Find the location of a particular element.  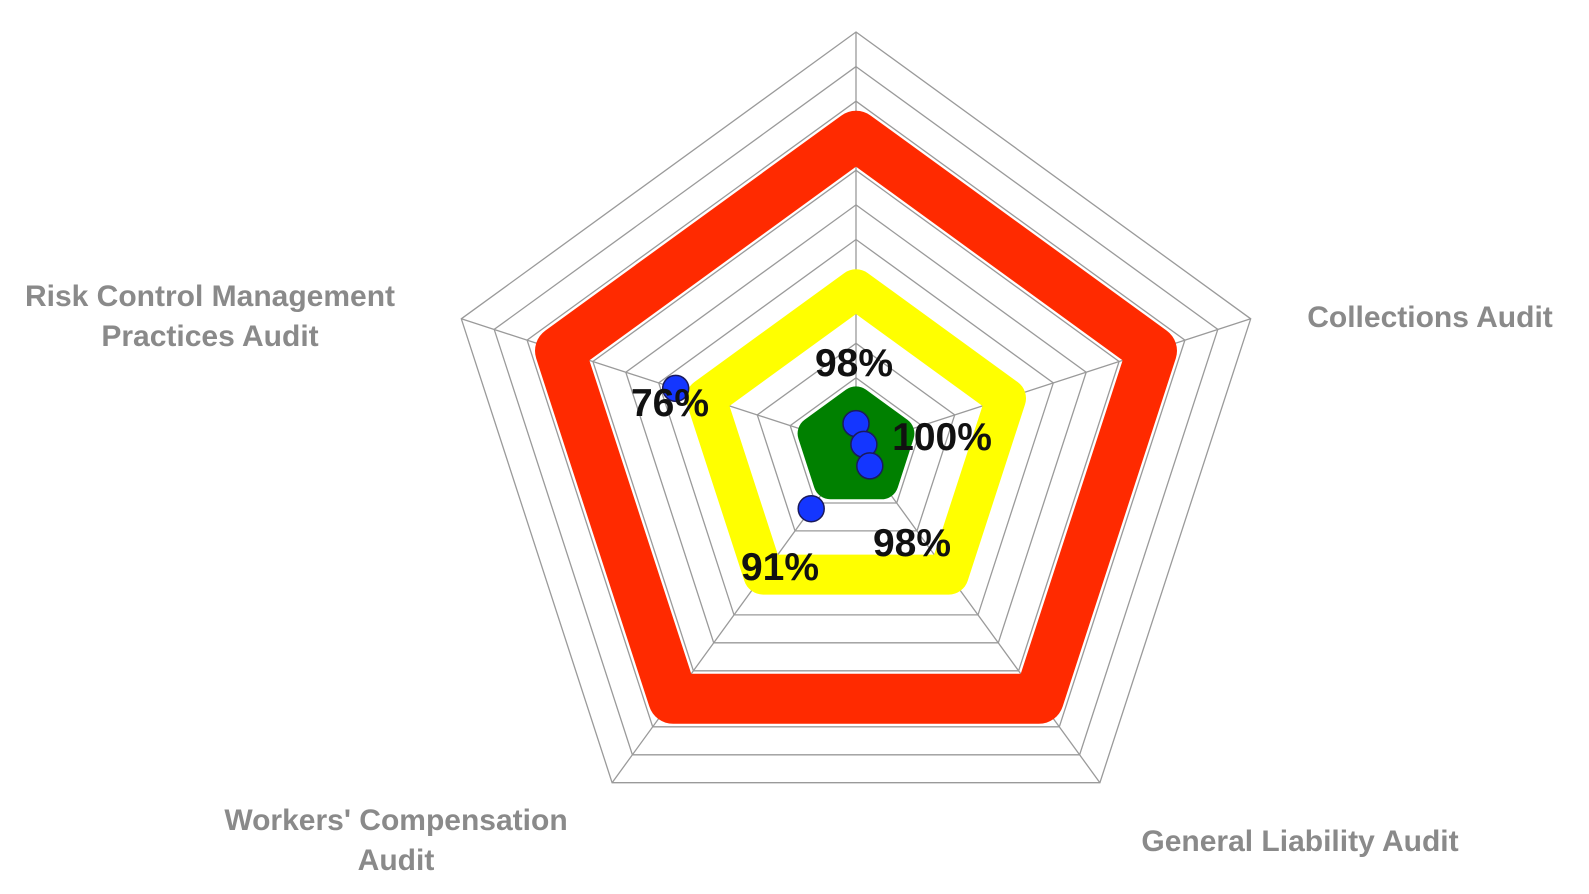

axis-label: Workers' Compensation is located at coordinates (395, 820).